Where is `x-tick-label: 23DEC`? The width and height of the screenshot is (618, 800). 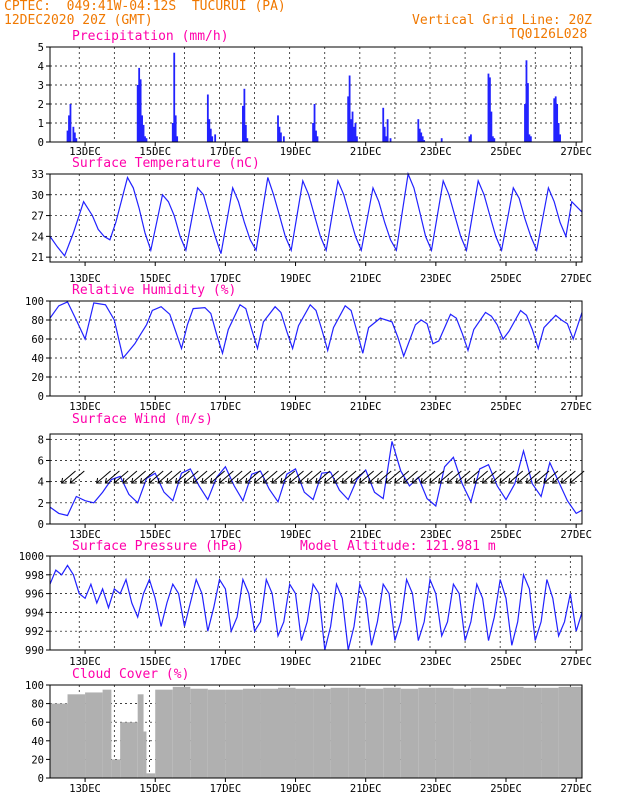 x-tick-label: 23DEC is located at coordinates (436, 535).